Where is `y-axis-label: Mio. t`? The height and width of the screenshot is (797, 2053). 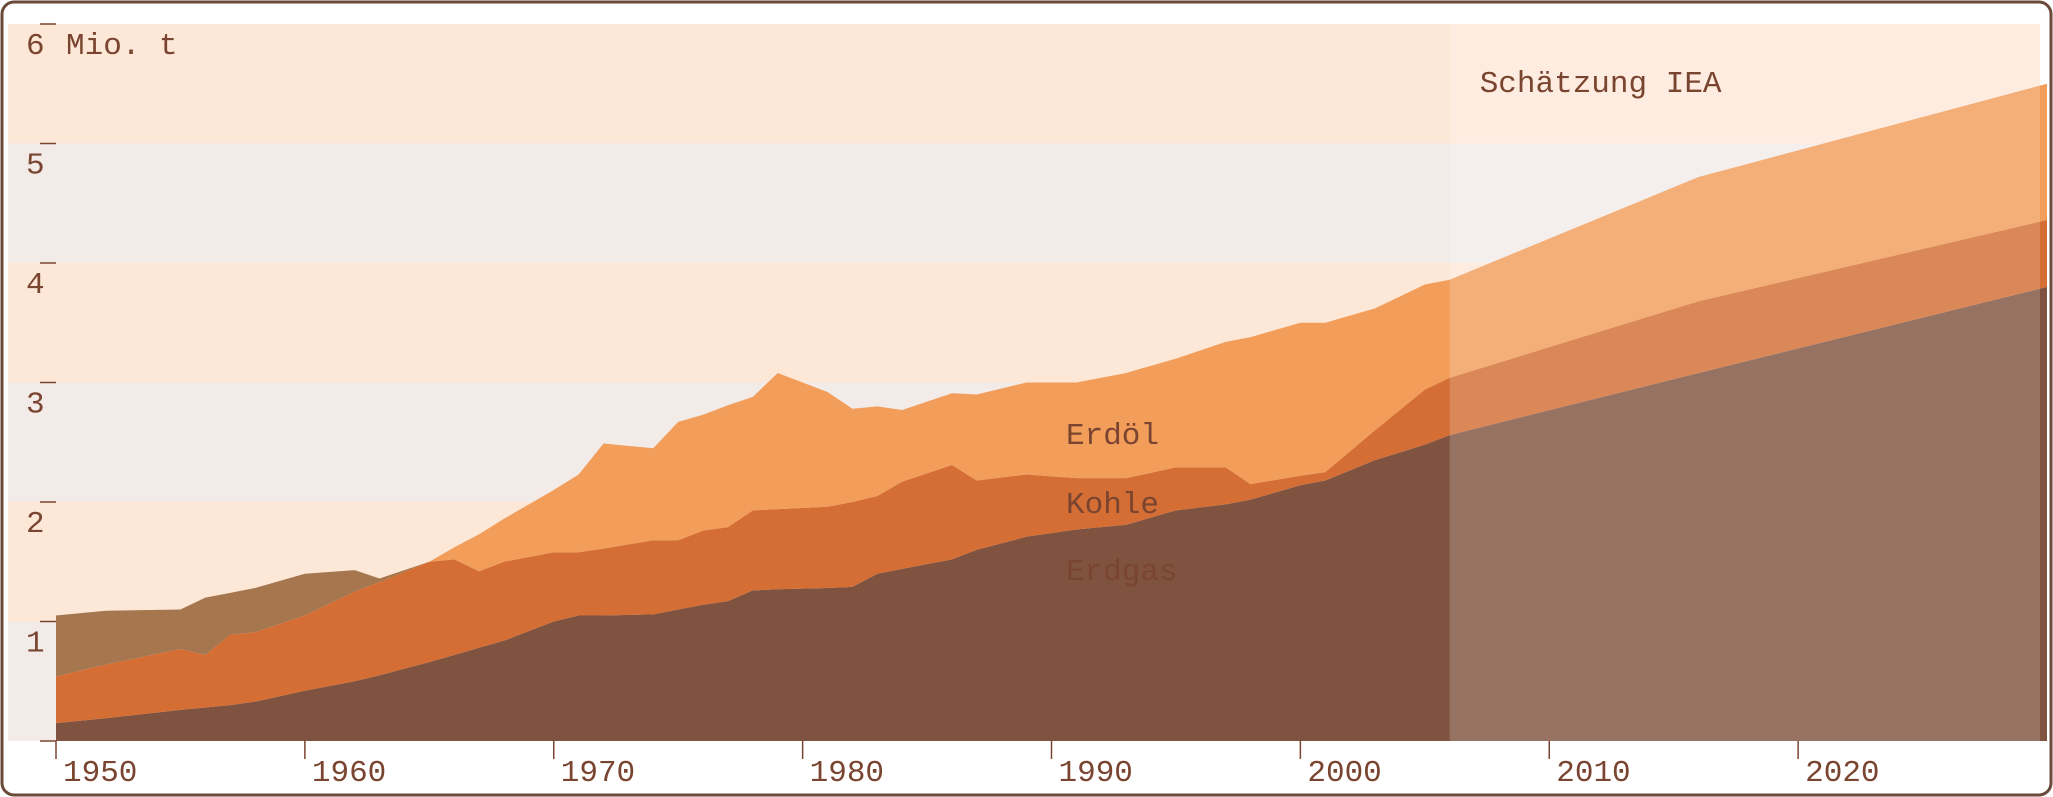 y-axis-label: Mio. t is located at coordinates (122, 46).